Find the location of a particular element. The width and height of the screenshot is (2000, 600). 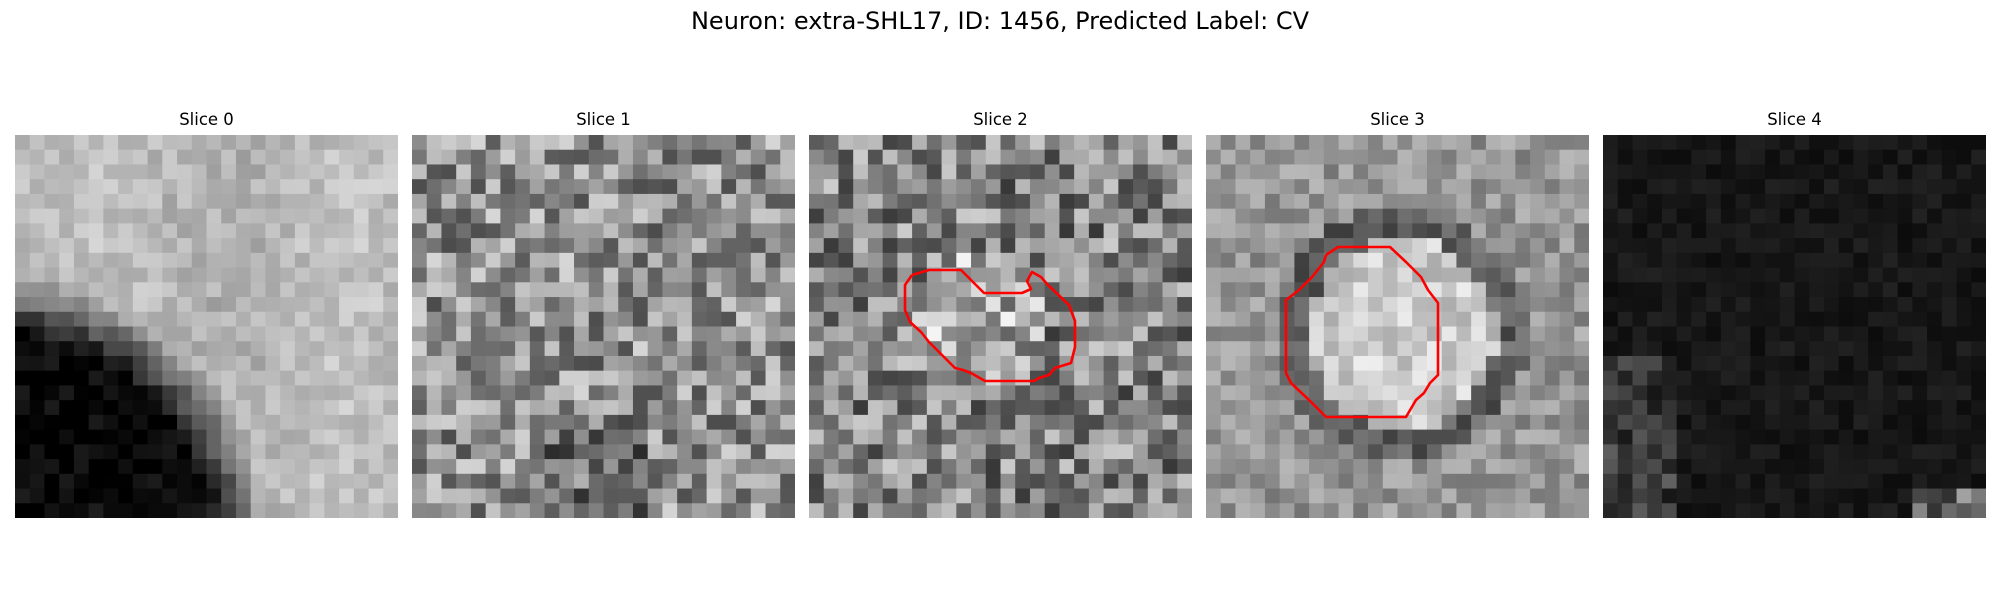

slice-title: Slice 0 is located at coordinates (206, 119).